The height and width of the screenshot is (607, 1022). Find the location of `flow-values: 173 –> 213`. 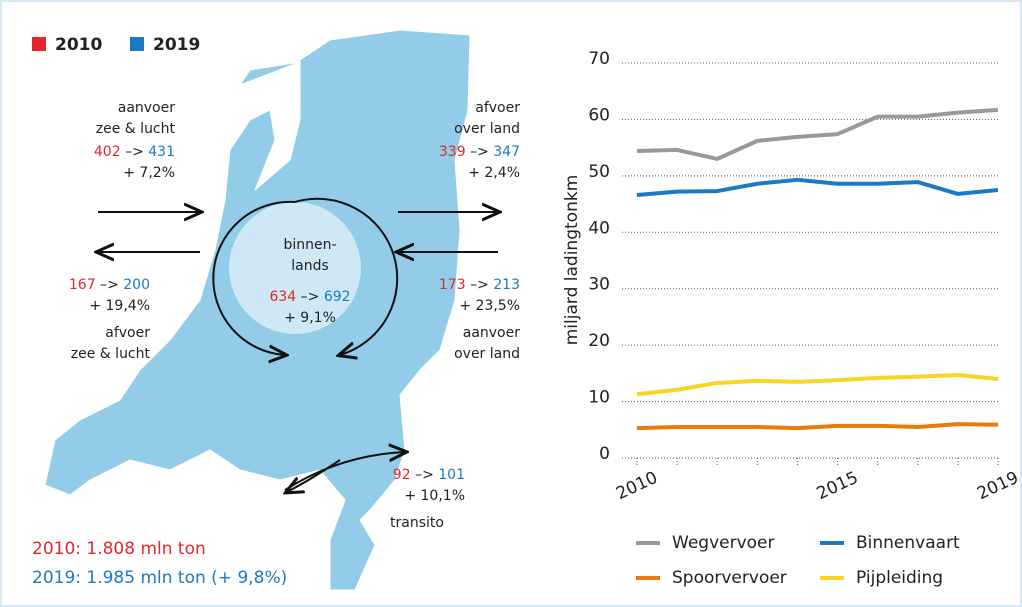

flow-values: 173 –> 213 is located at coordinates (479, 285).